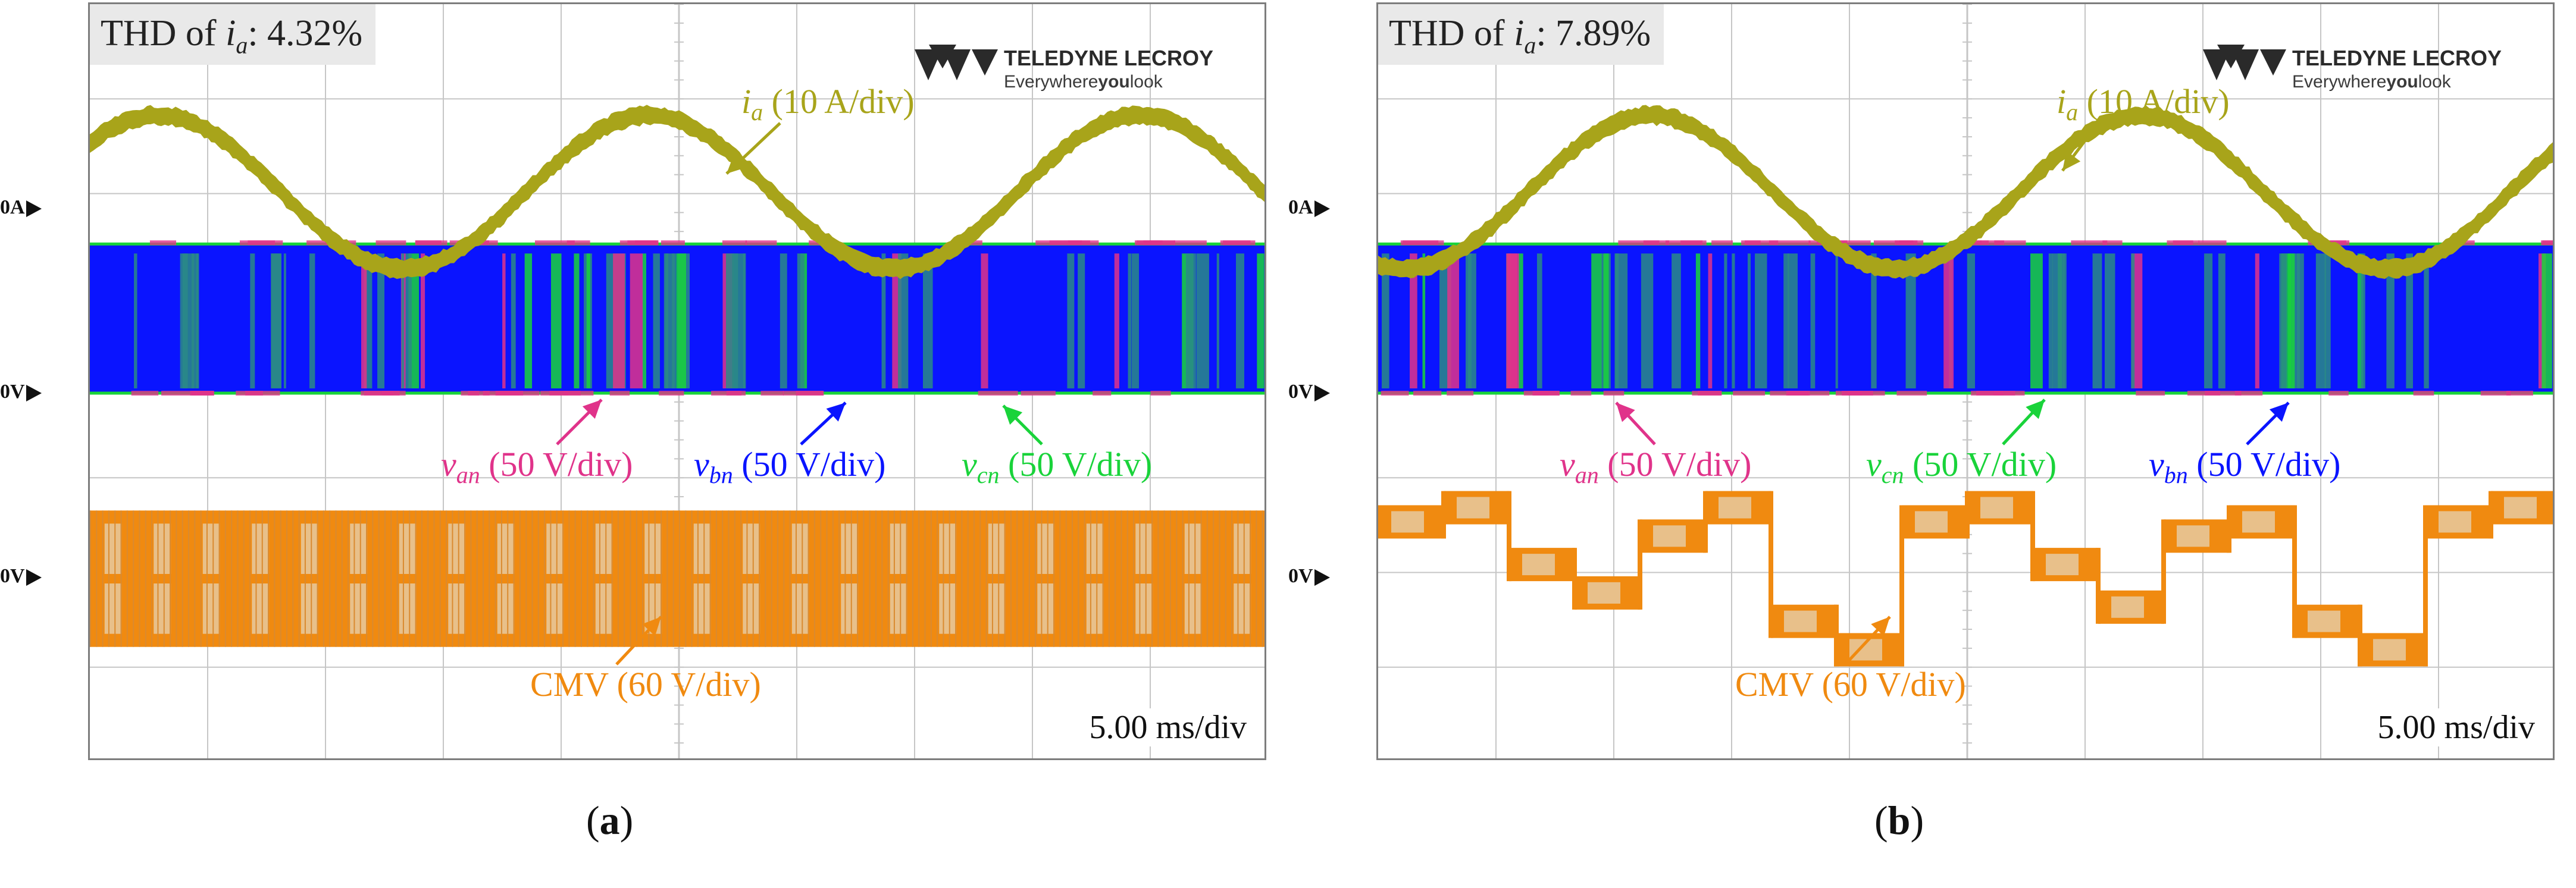 The width and height of the screenshot is (2576, 888). What do you see at coordinates (1309, 576) in the screenshot?
I see `marker-0V-cmv: 0V` at bounding box center [1309, 576].